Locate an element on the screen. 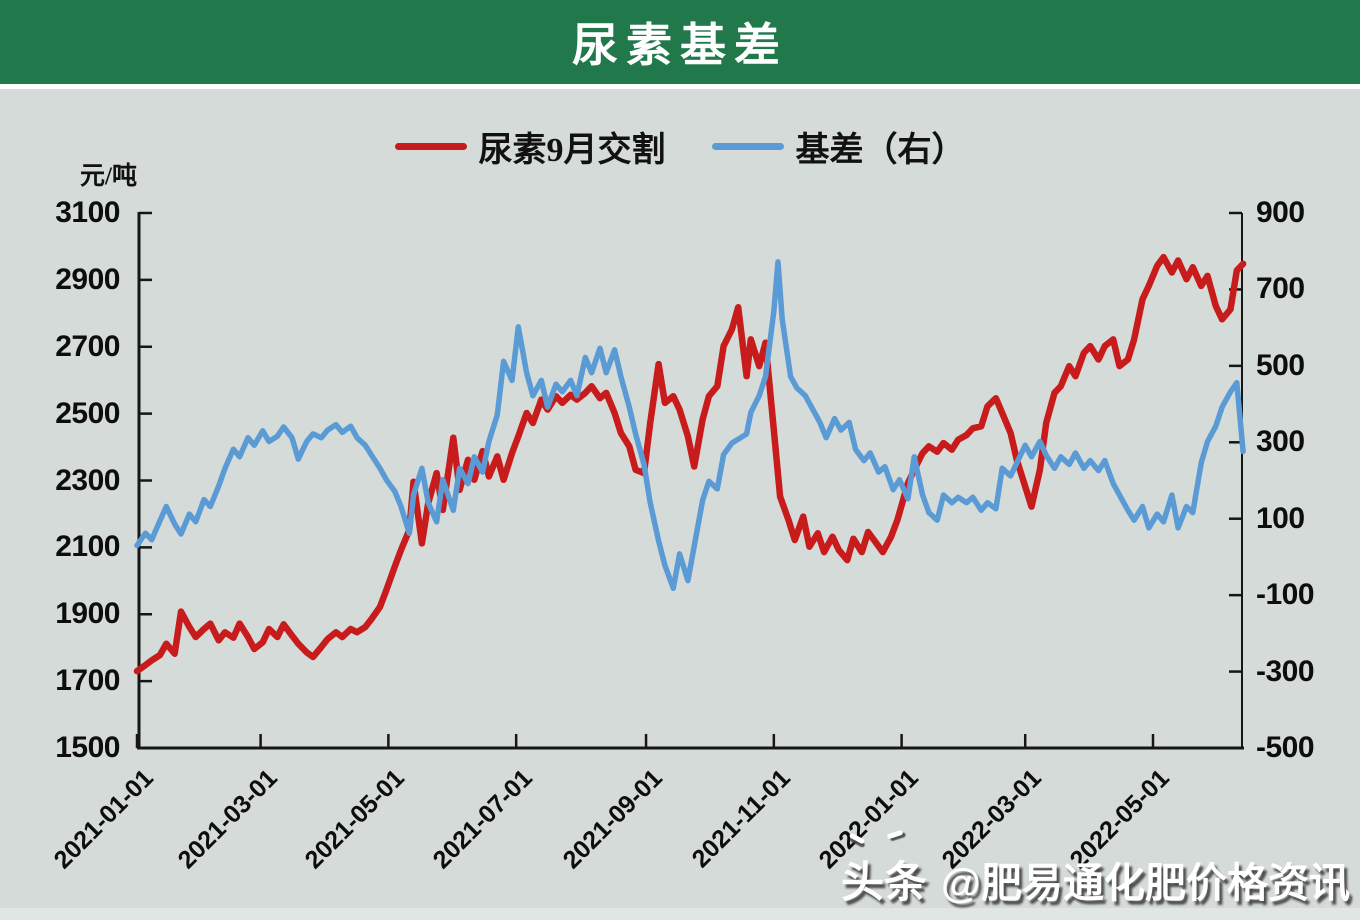 This screenshot has height=920, width=1360. y-axis-left-tick-label: 2500 is located at coordinates (87, 413).